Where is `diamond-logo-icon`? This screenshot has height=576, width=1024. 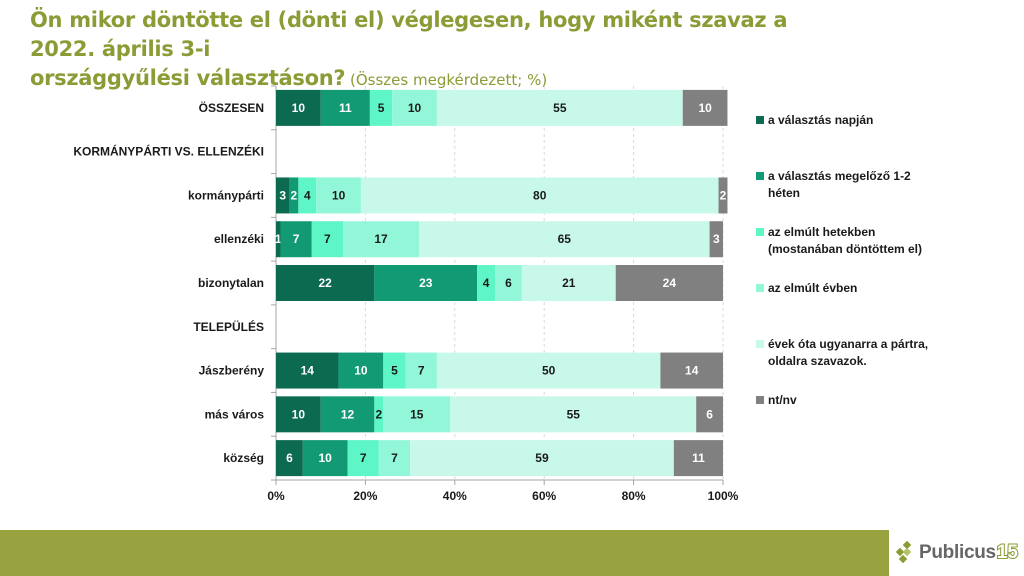
diamond-logo-icon is located at coordinates (903, 552).